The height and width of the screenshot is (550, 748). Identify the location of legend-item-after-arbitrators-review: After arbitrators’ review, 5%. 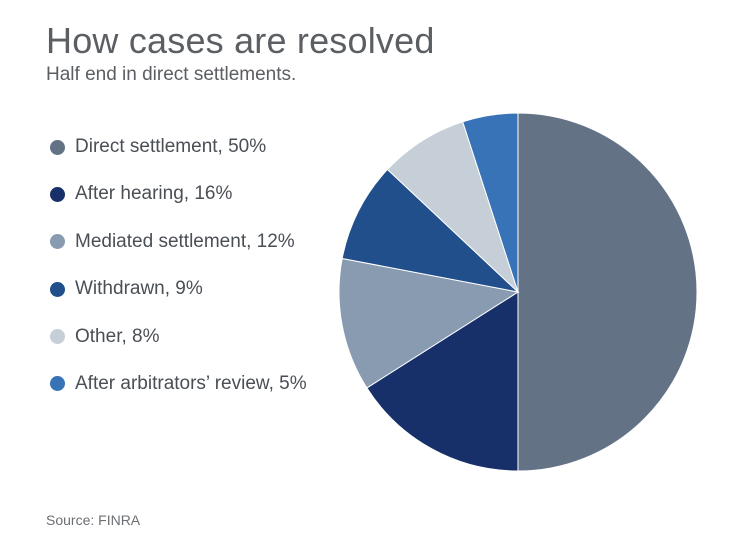
(178, 384).